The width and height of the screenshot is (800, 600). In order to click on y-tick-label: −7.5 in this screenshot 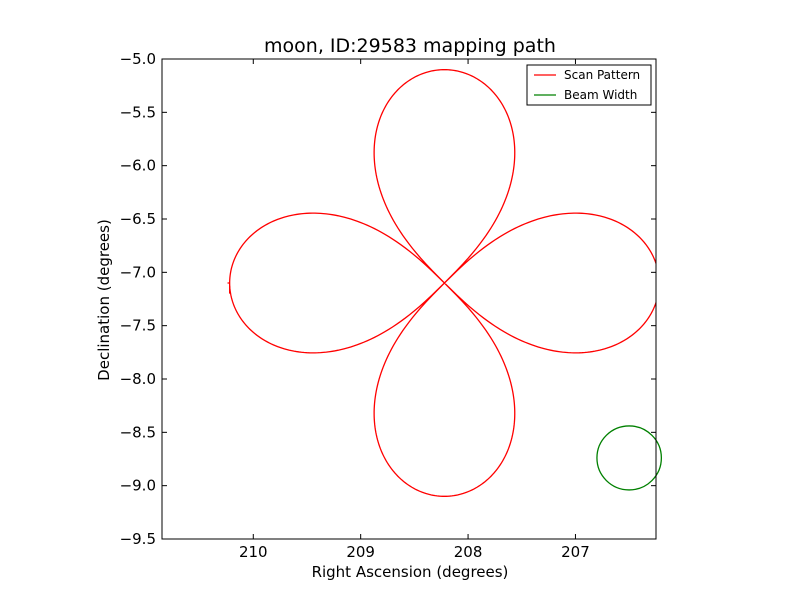, I will do `click(138, 326)`.